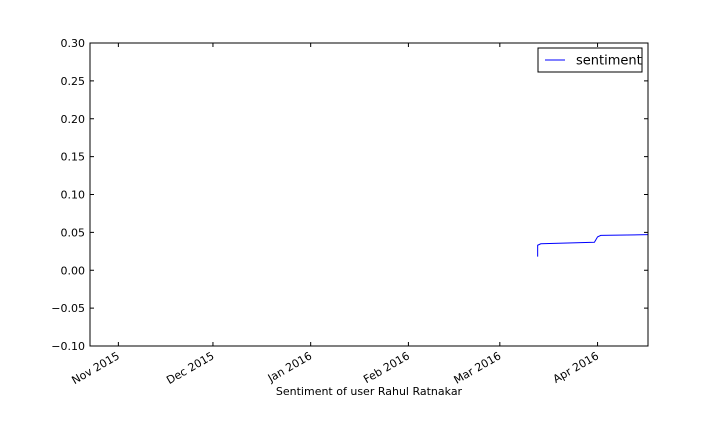 The width and height of the screenshot is (720, 432). Describe the element at coordinates (68, 308) in the screenshot. I see `y-tick-label: −0.05` at that location.